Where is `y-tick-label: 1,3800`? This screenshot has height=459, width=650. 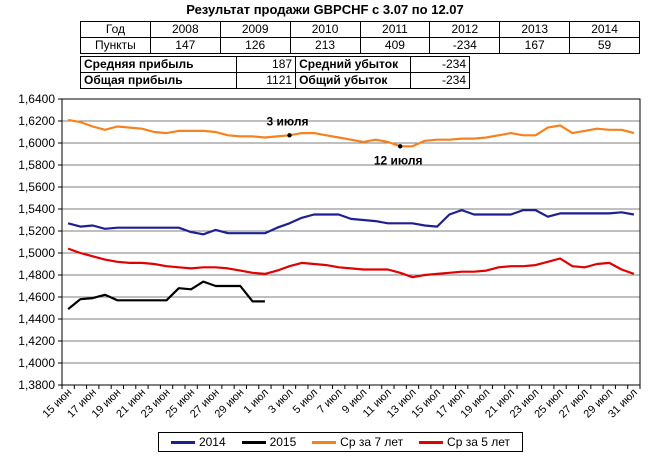
y-tick-label: 1,3800 is located at coordinates (36, 385).